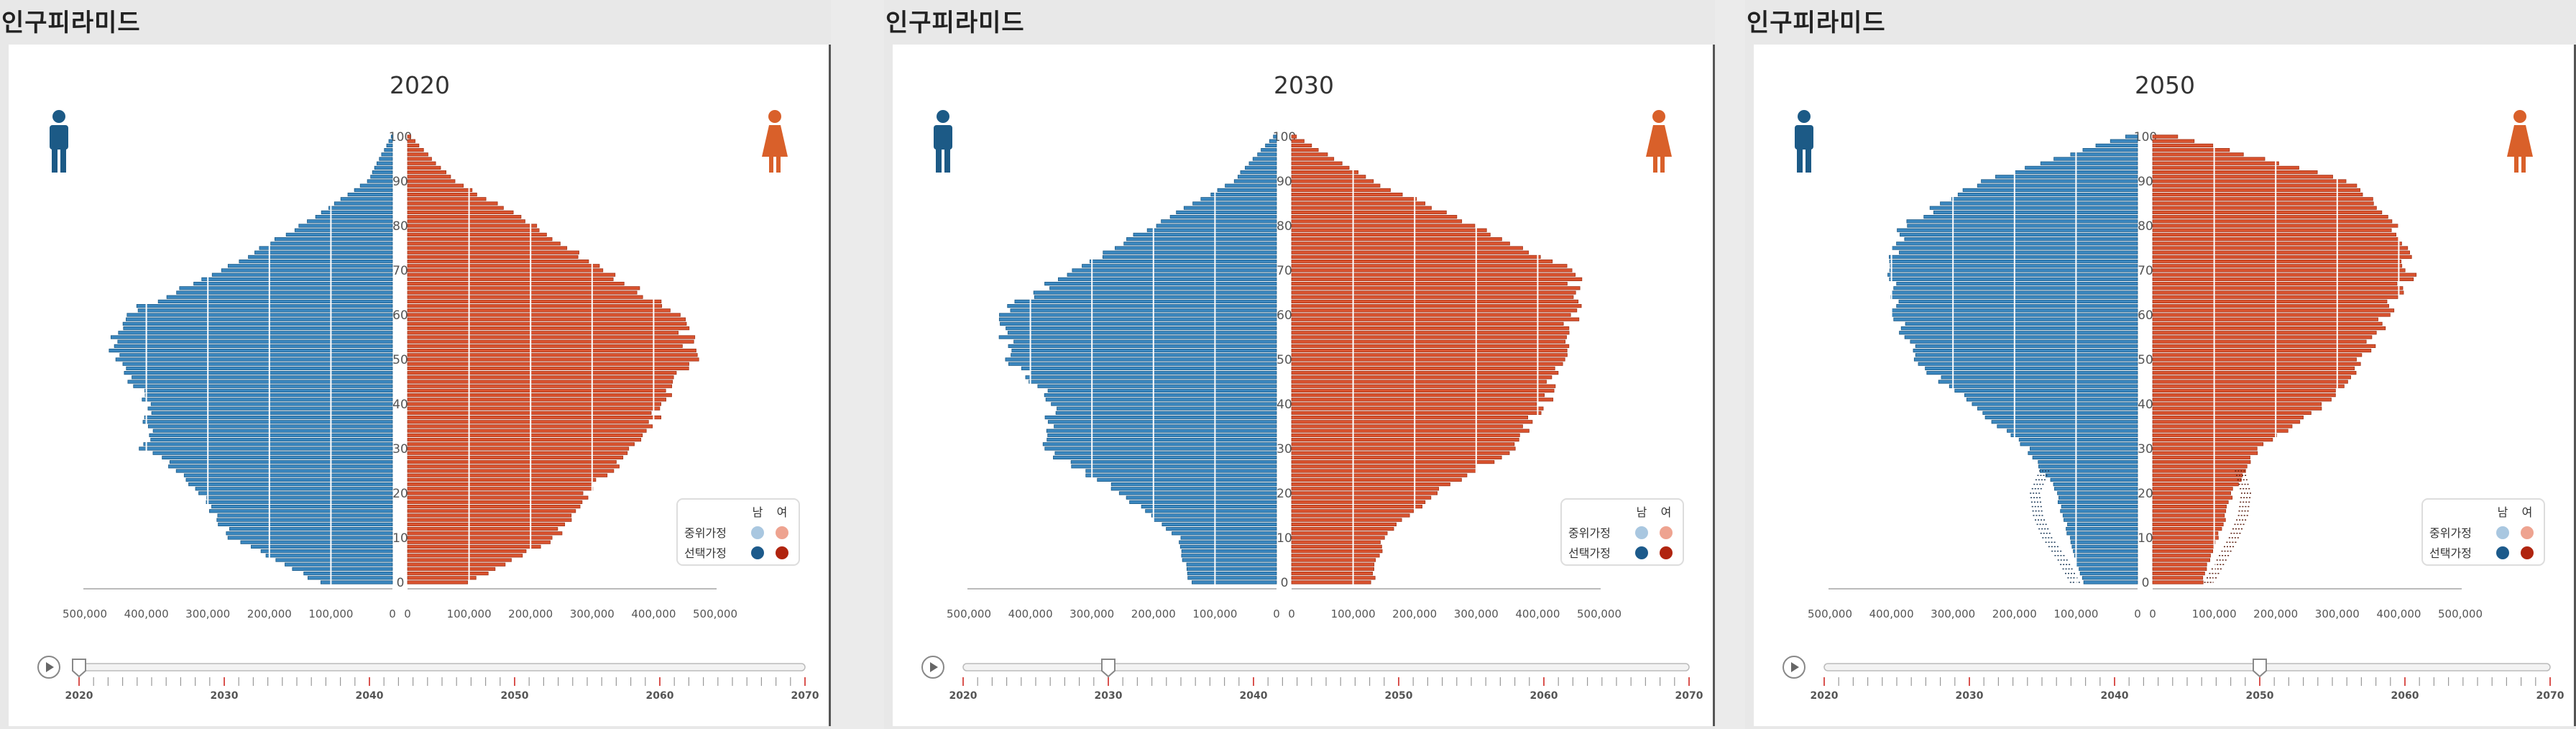  I want to click on legend-median-label: 중위가정, so click(2450, 533).